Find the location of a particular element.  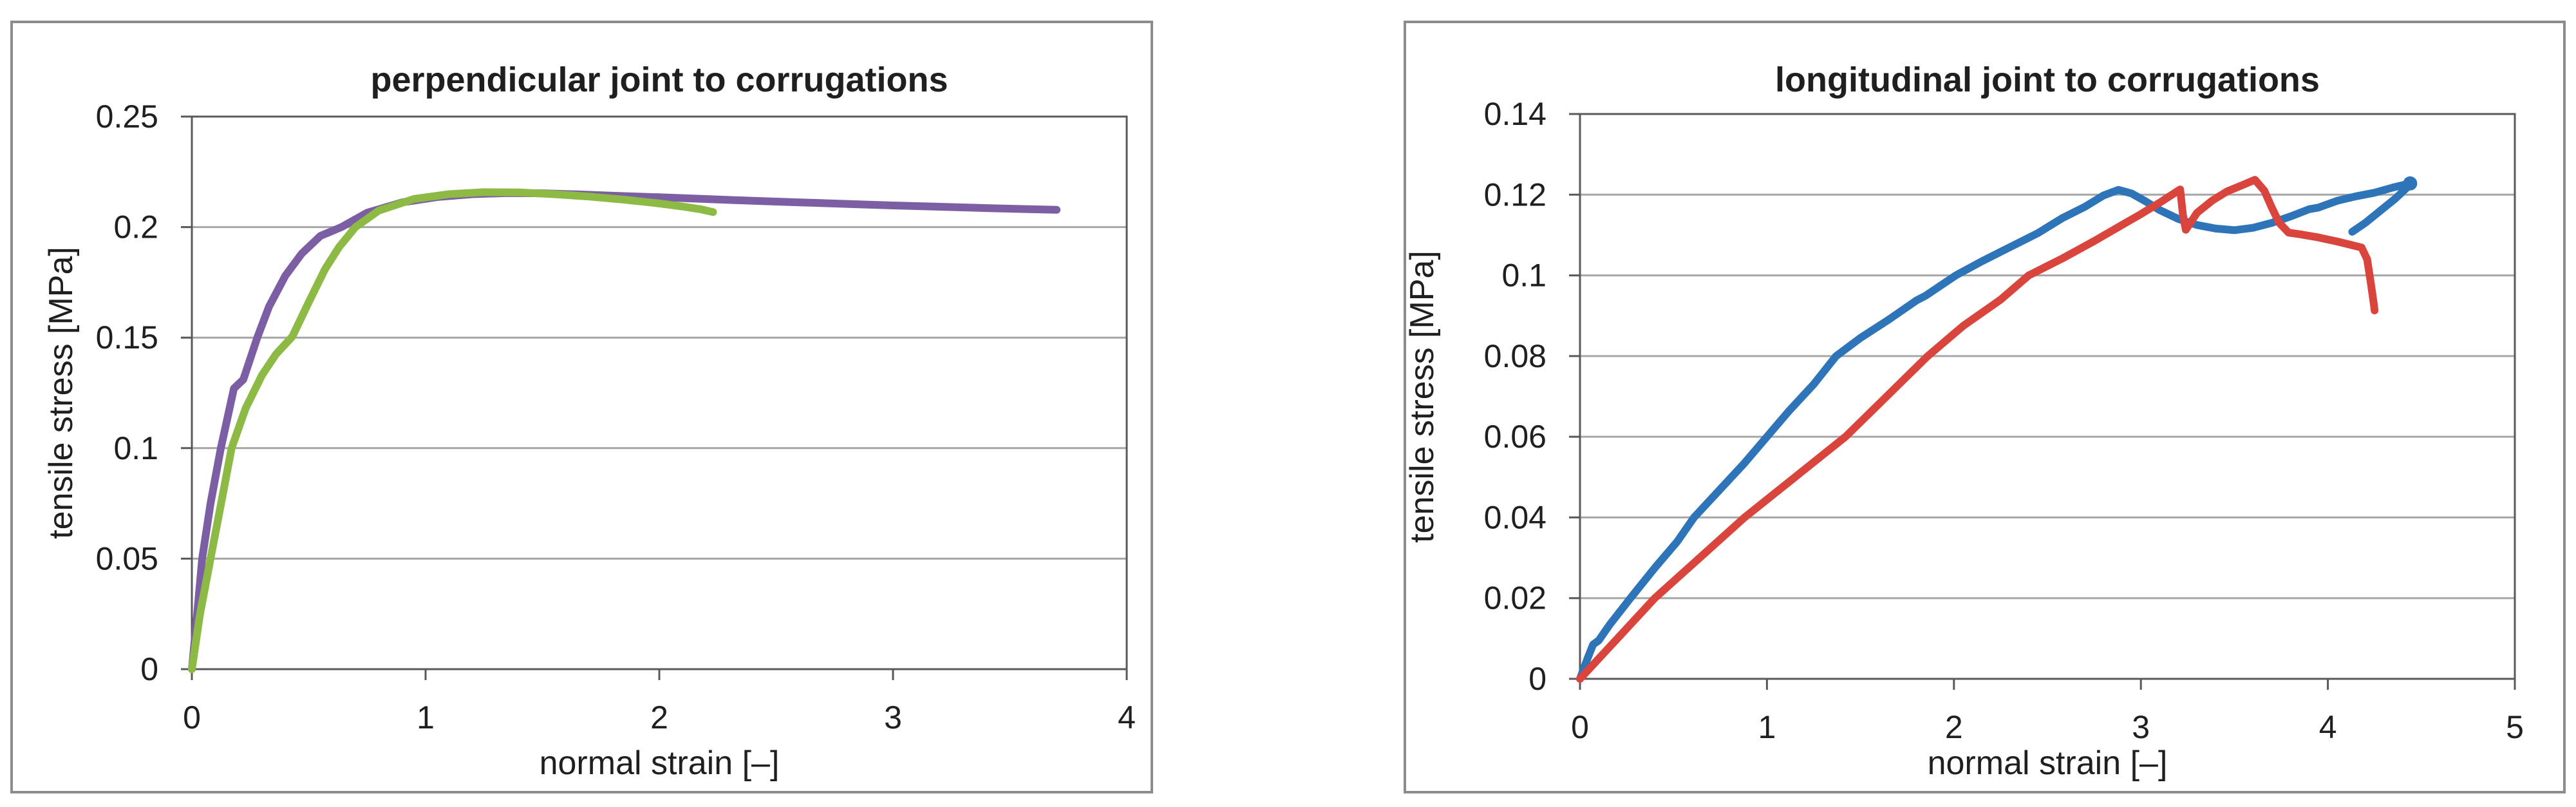

blue-curve is located at coordinates (2381, 208).